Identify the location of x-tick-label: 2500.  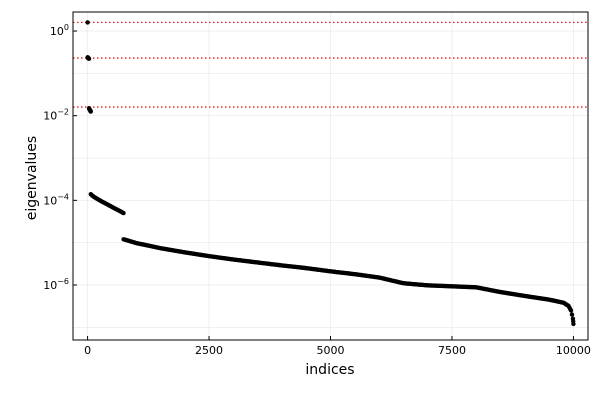
(209, 350).